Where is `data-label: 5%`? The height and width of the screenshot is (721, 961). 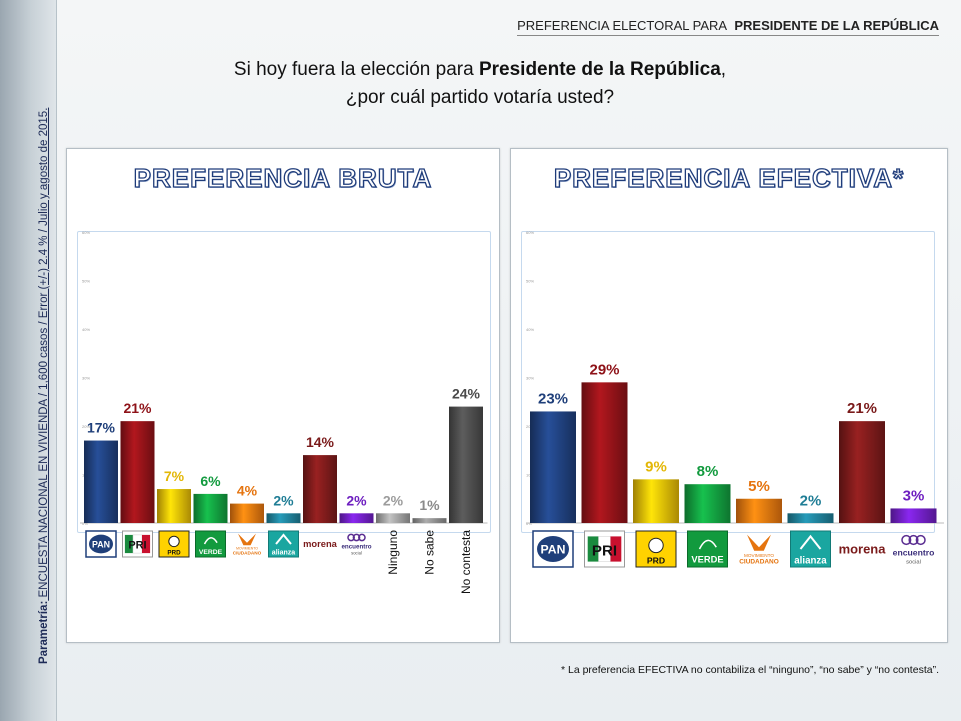 data-label: 5% is located at coordinates (759, 486).